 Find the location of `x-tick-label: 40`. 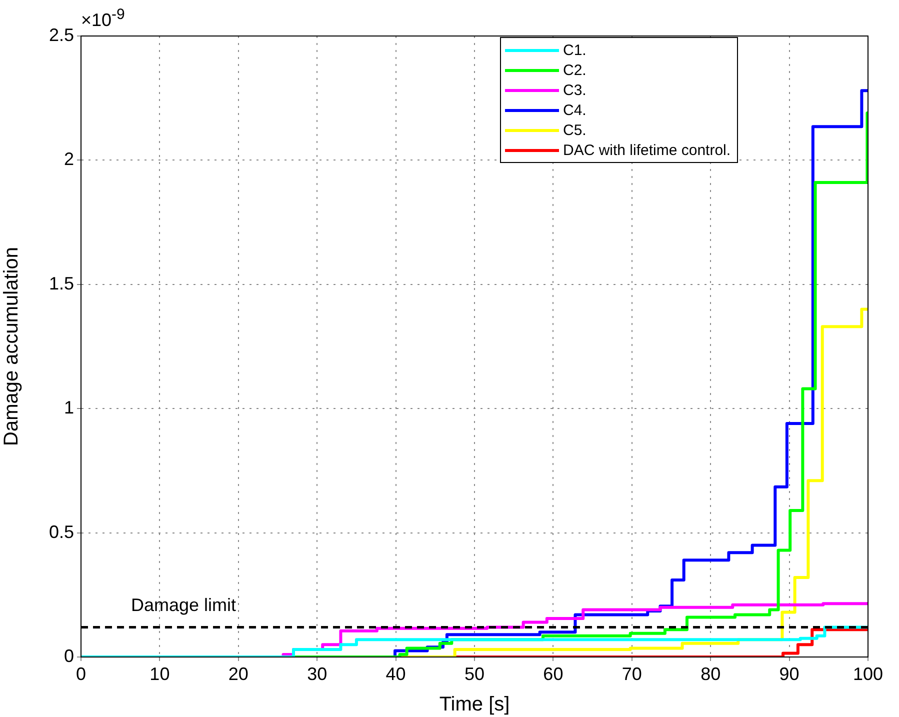

x-tick-label: 40 is located at coordinates (396, 674).